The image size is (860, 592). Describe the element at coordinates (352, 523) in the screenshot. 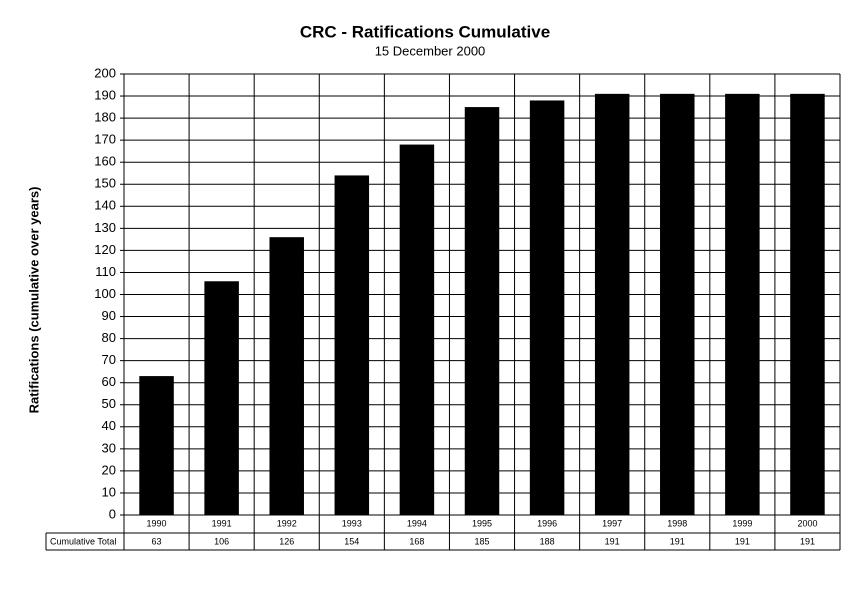

I see `x-tick-label: 1993` at that location.